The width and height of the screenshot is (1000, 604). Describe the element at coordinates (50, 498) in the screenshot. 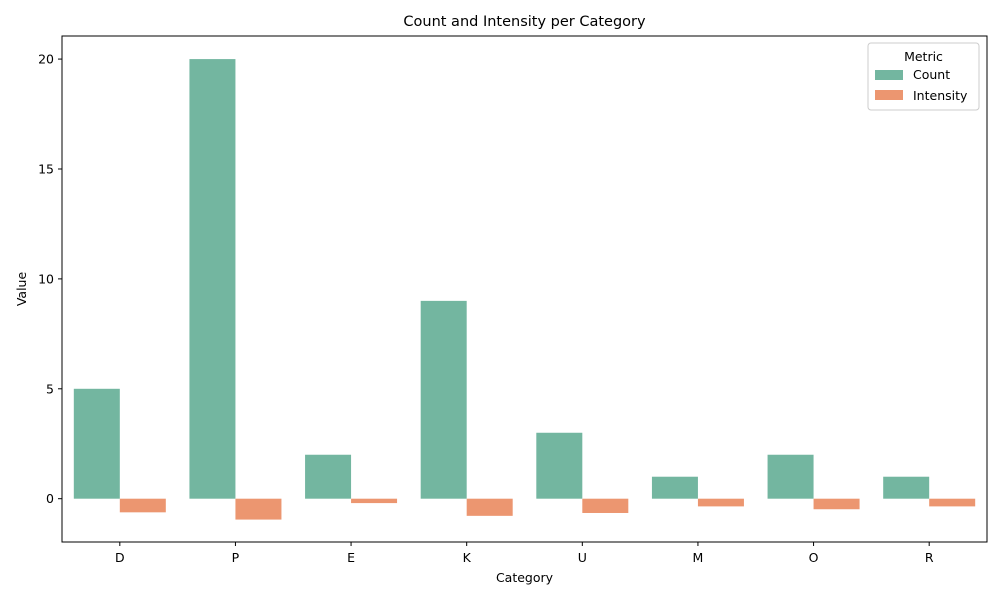

I see `y-tick-label: 0` at that location.